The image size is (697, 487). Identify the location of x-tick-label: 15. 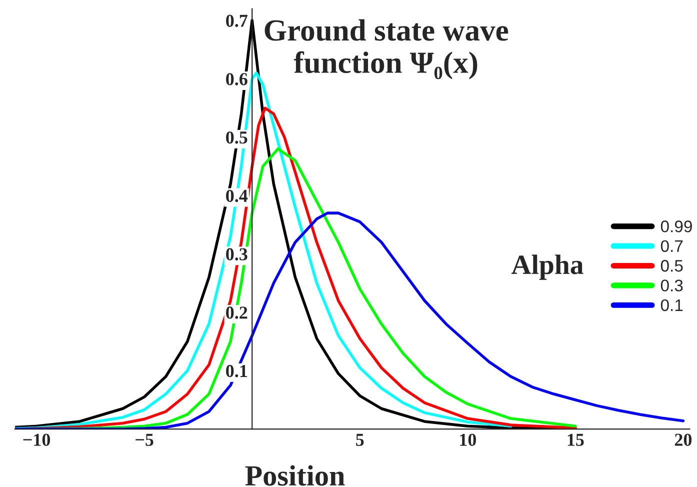
(576, 440).